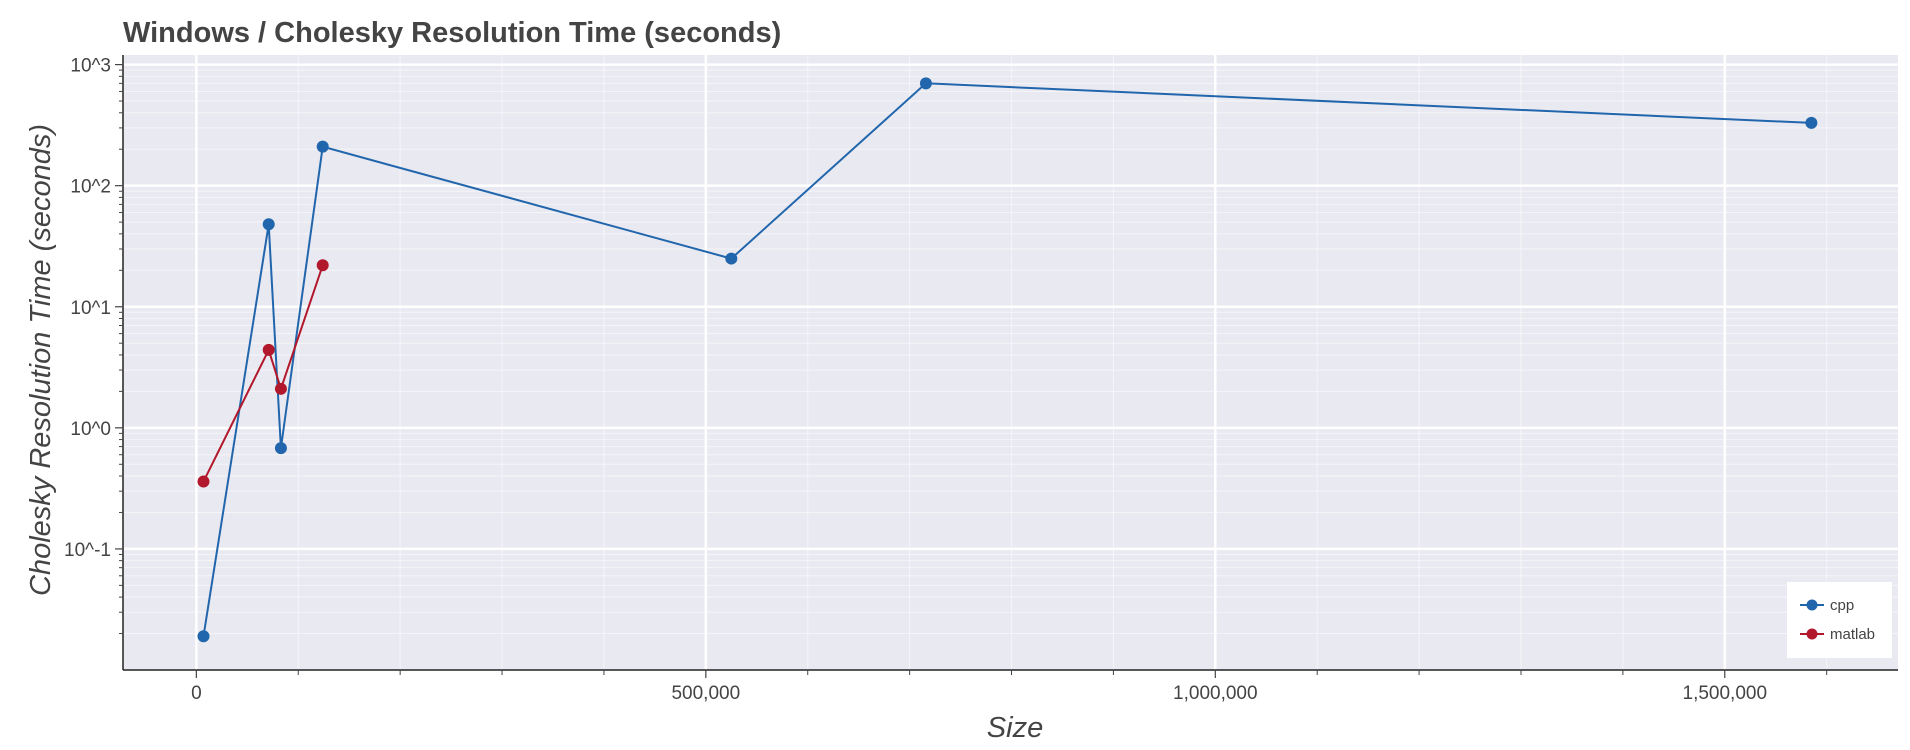 The width and height of the screenshot is (1910, 750). Describe the element at coordinates (90, 66) in the screenshot. I see `y-tick-label: 10^3` at that location.